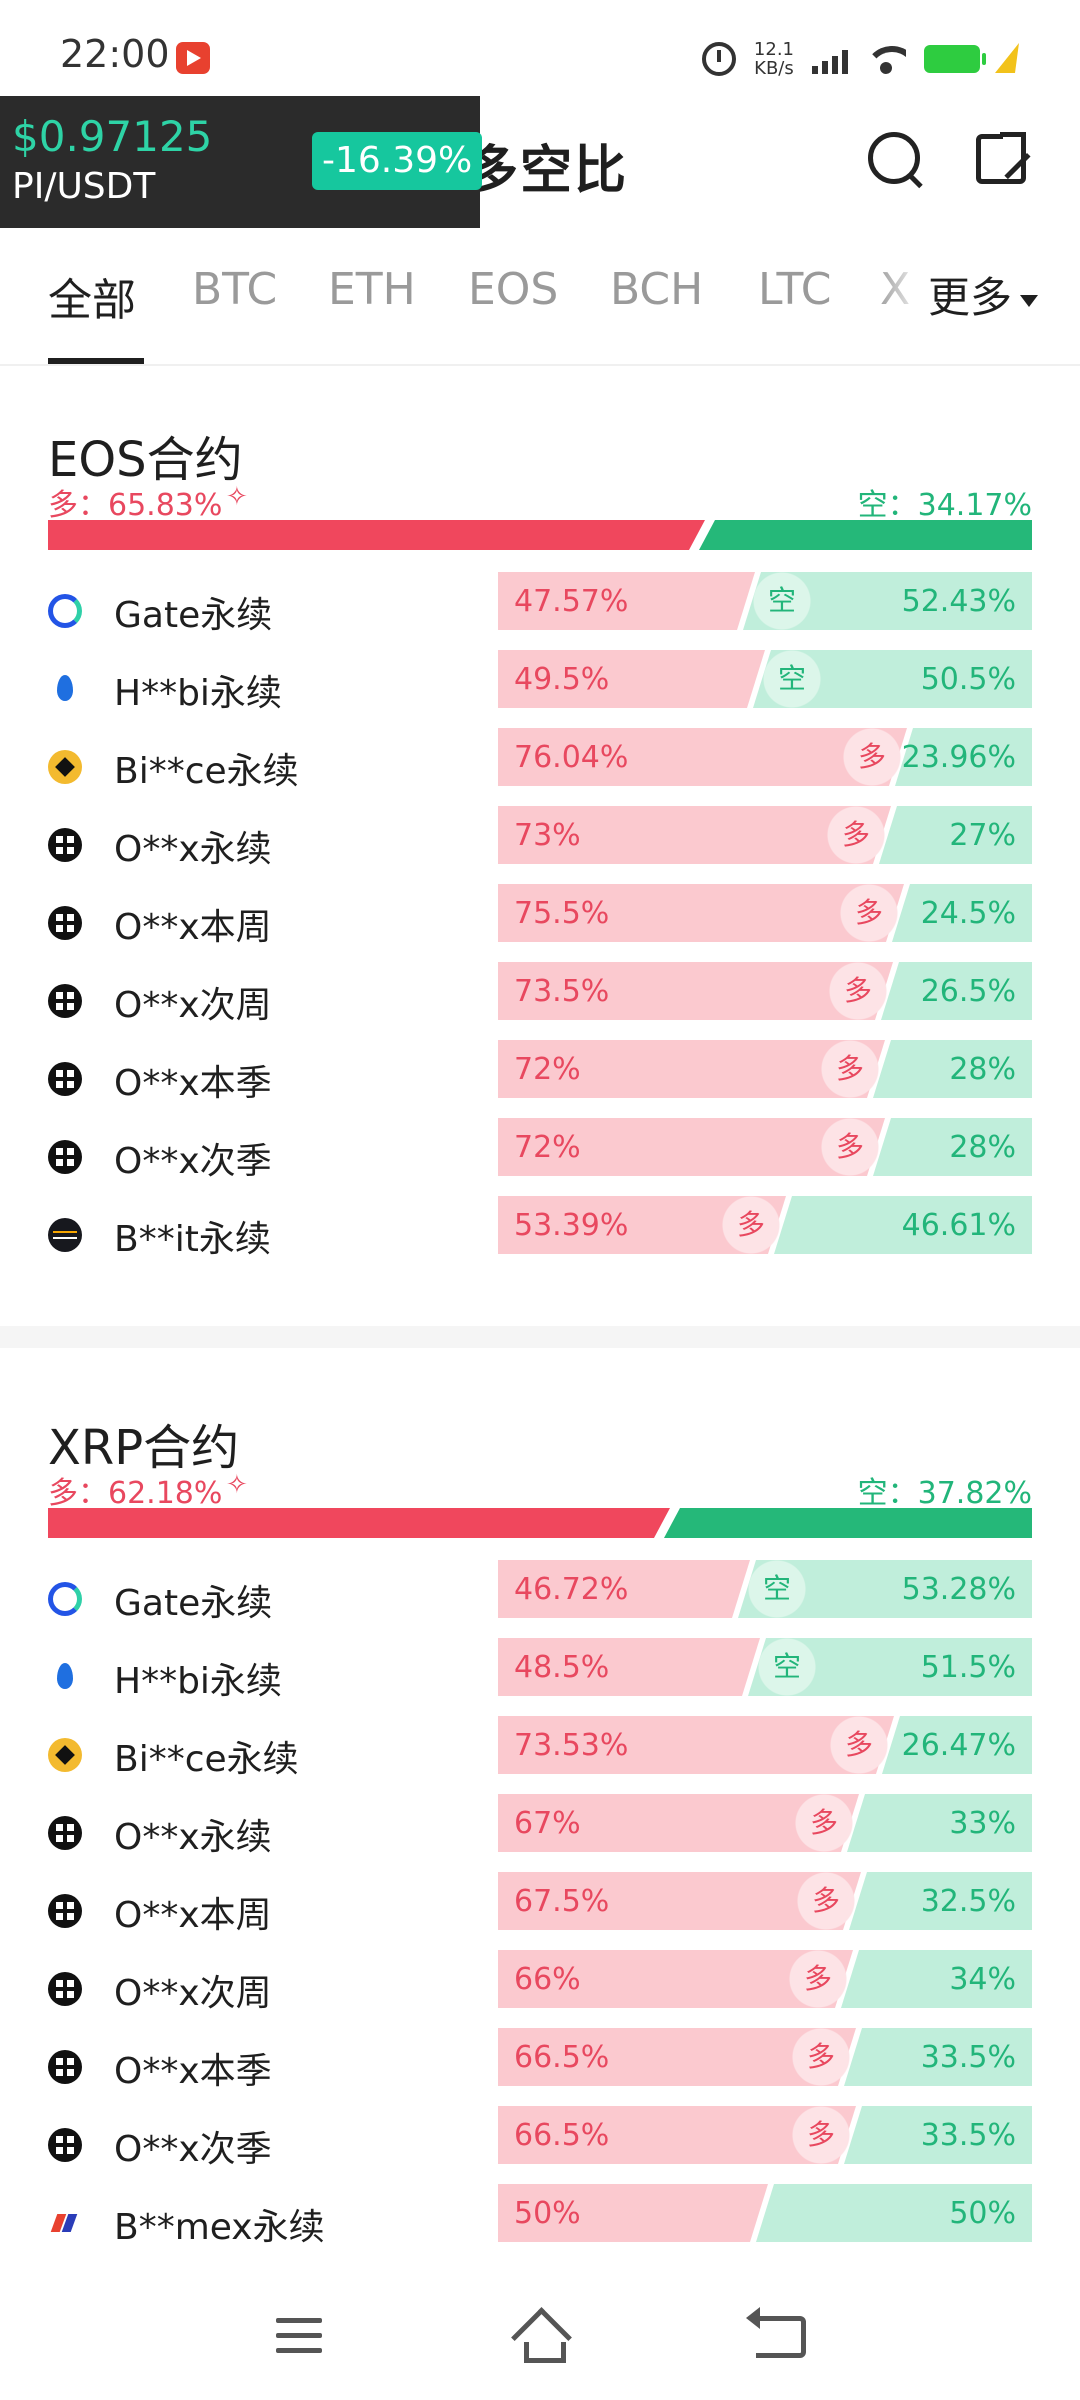 The image size is (1080, 2400). Describe the element at coordinates (145, 460) in the screenshot. I see `section-title: EOS合约` at that location.